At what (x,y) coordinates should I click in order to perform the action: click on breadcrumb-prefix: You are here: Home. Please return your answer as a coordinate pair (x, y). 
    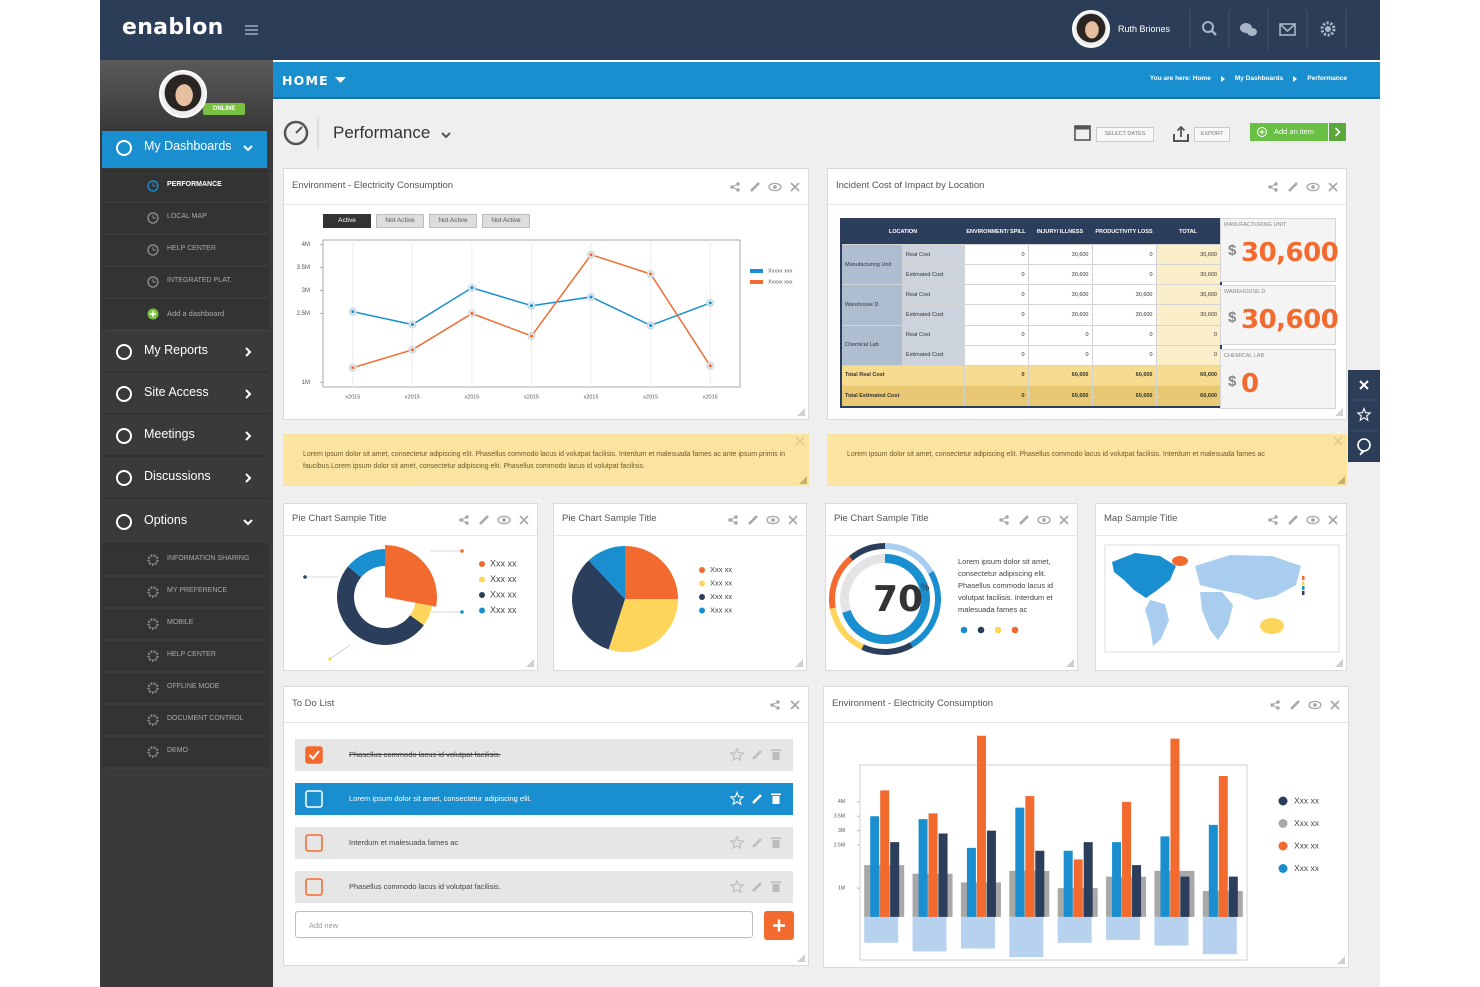
    Looking at the image, I should click on (1180, 78).